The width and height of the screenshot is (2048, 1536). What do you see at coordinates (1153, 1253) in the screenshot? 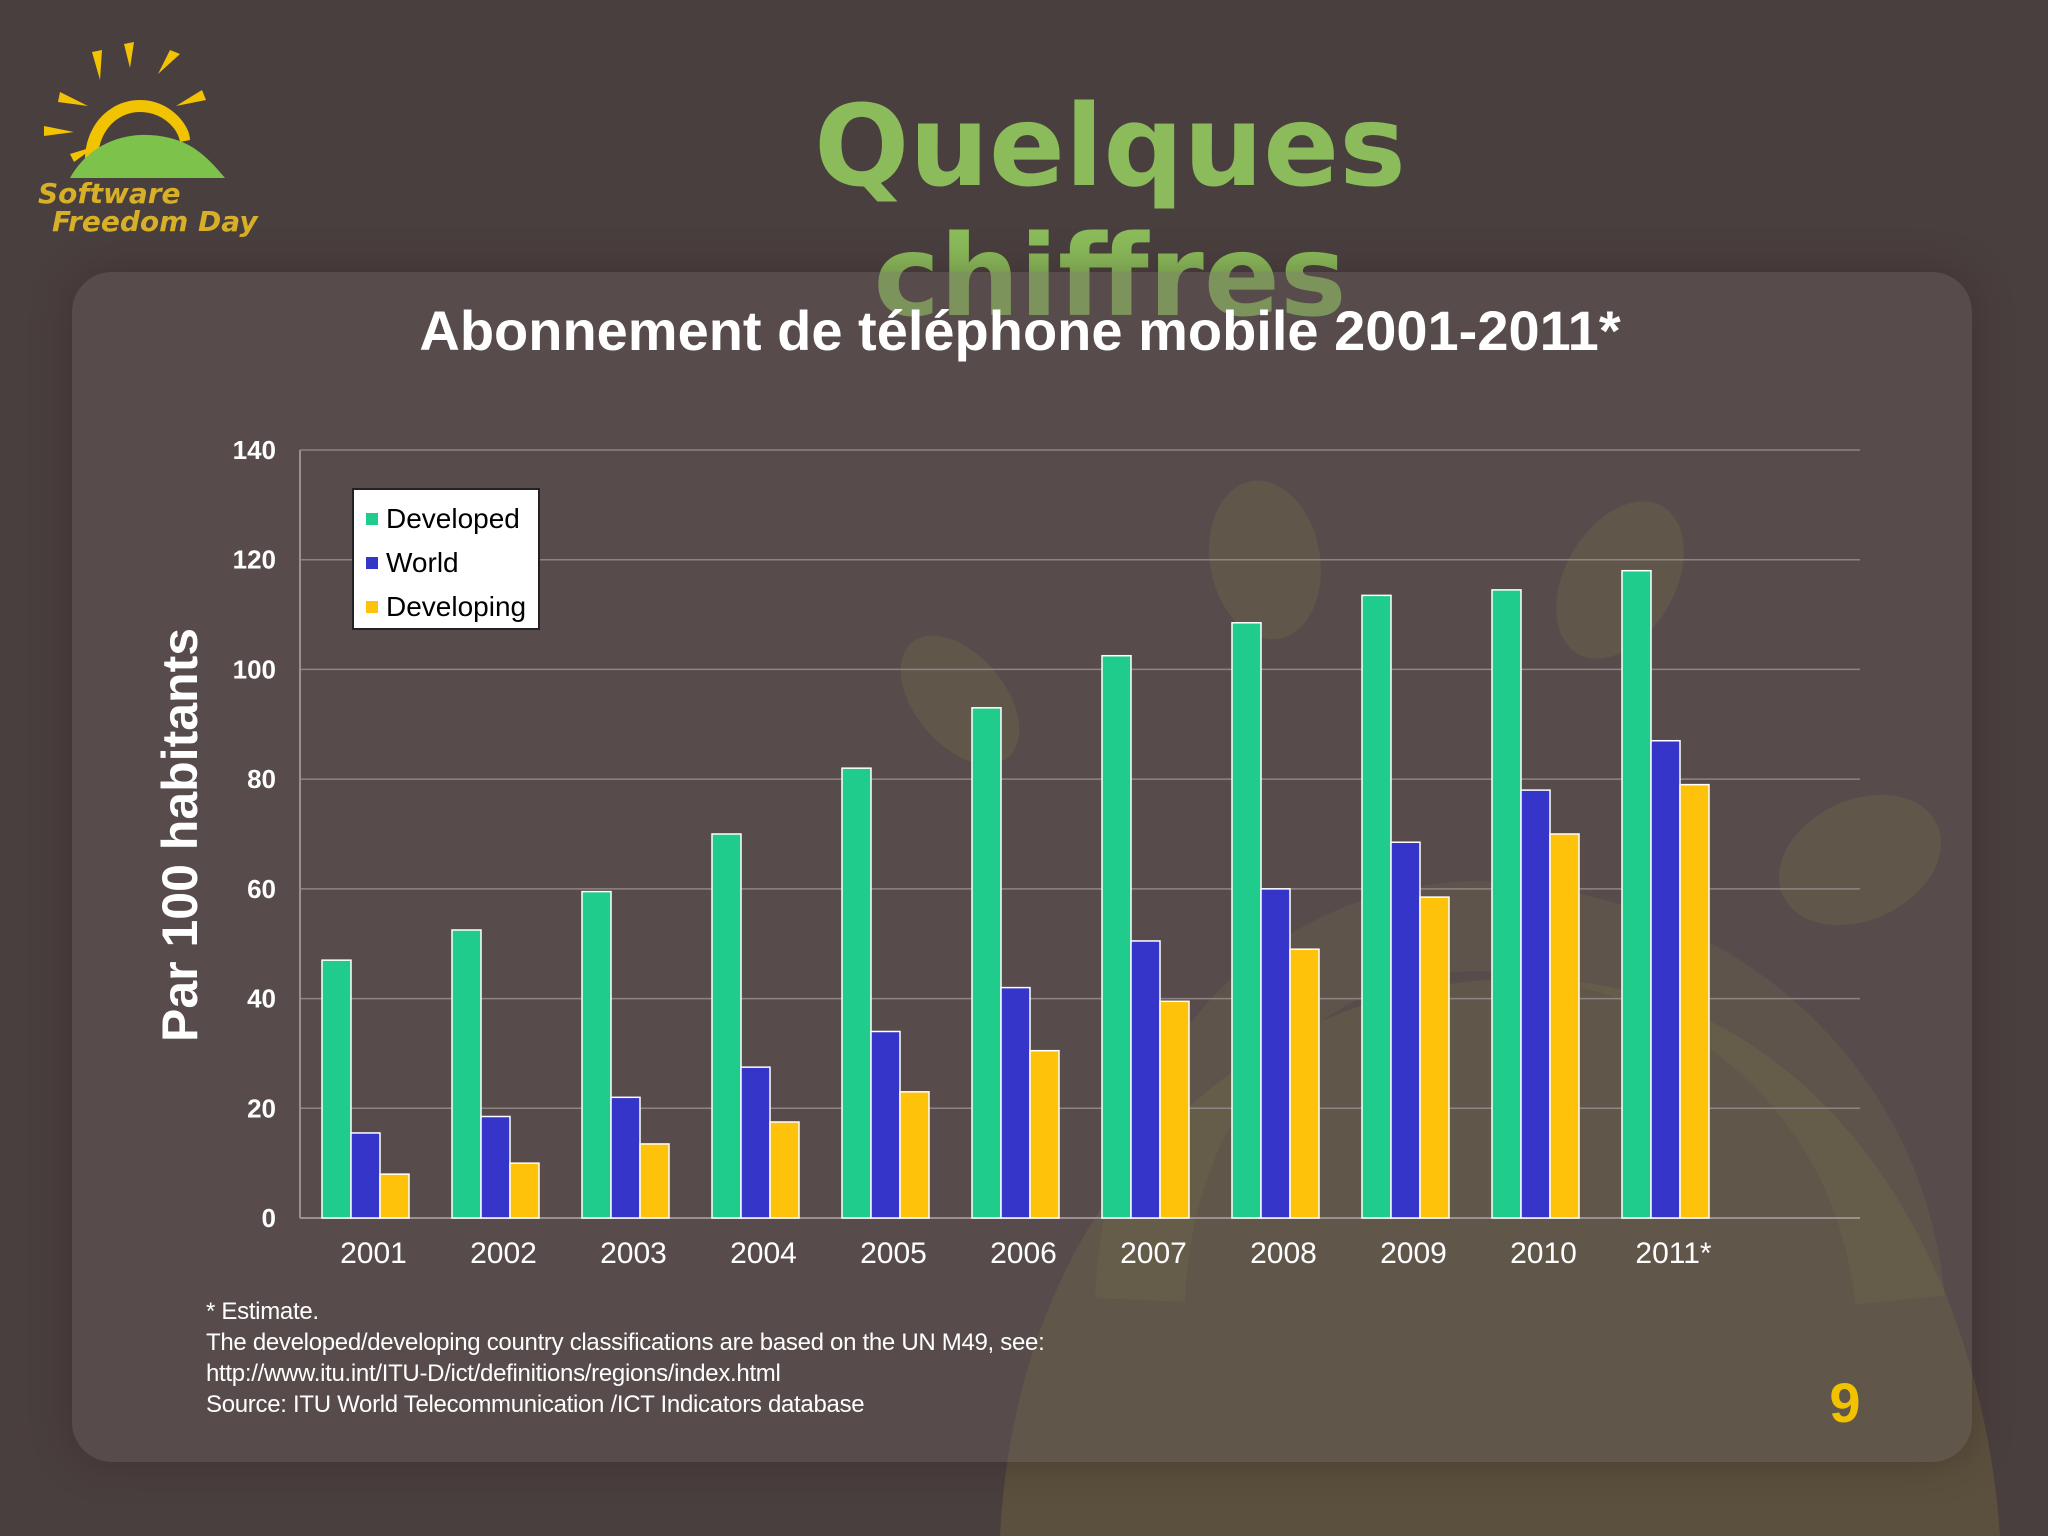
I see `x-tick-label: 2007` at bounding box center [1153, 1253].